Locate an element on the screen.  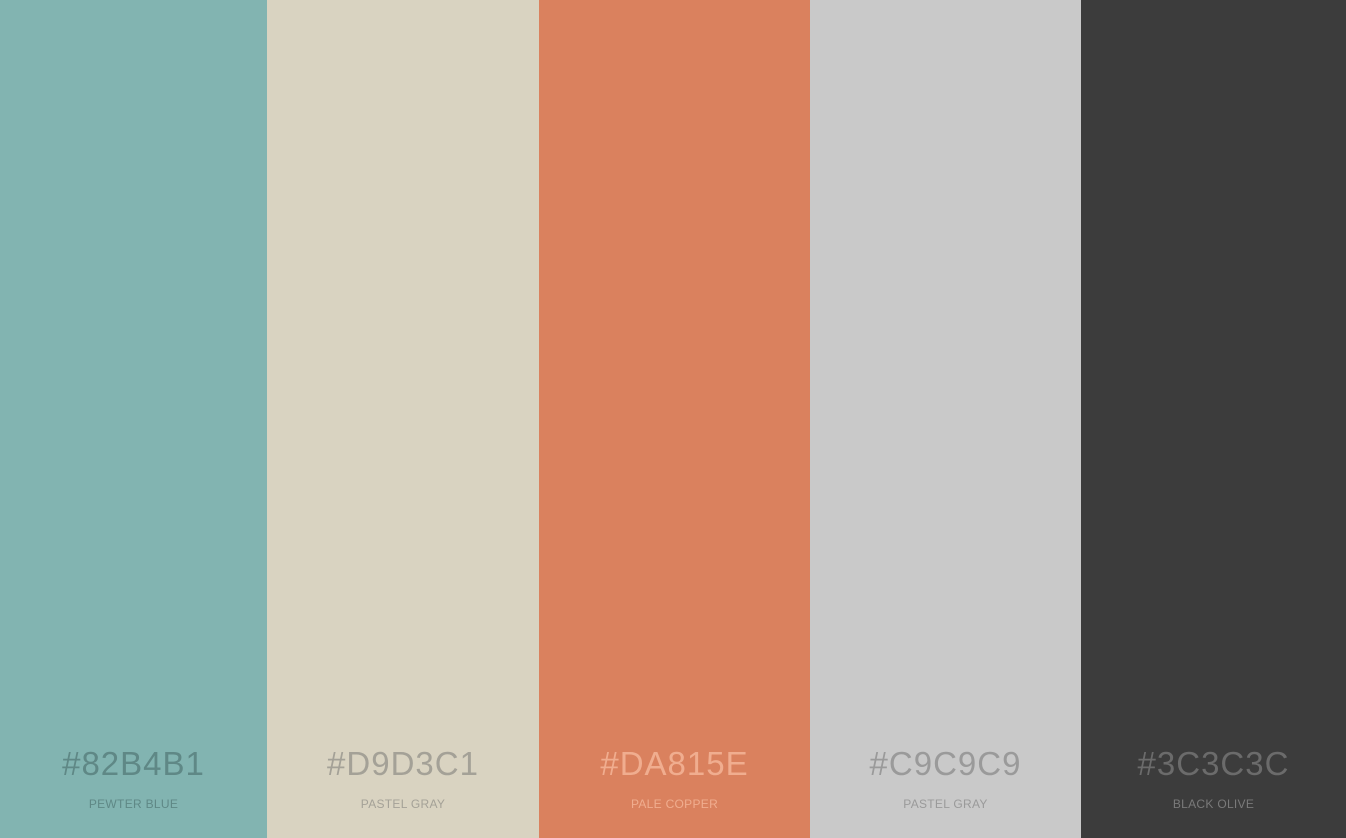
swatch-hex-code: #D9D3C1 is located at coordinates (403, 763).